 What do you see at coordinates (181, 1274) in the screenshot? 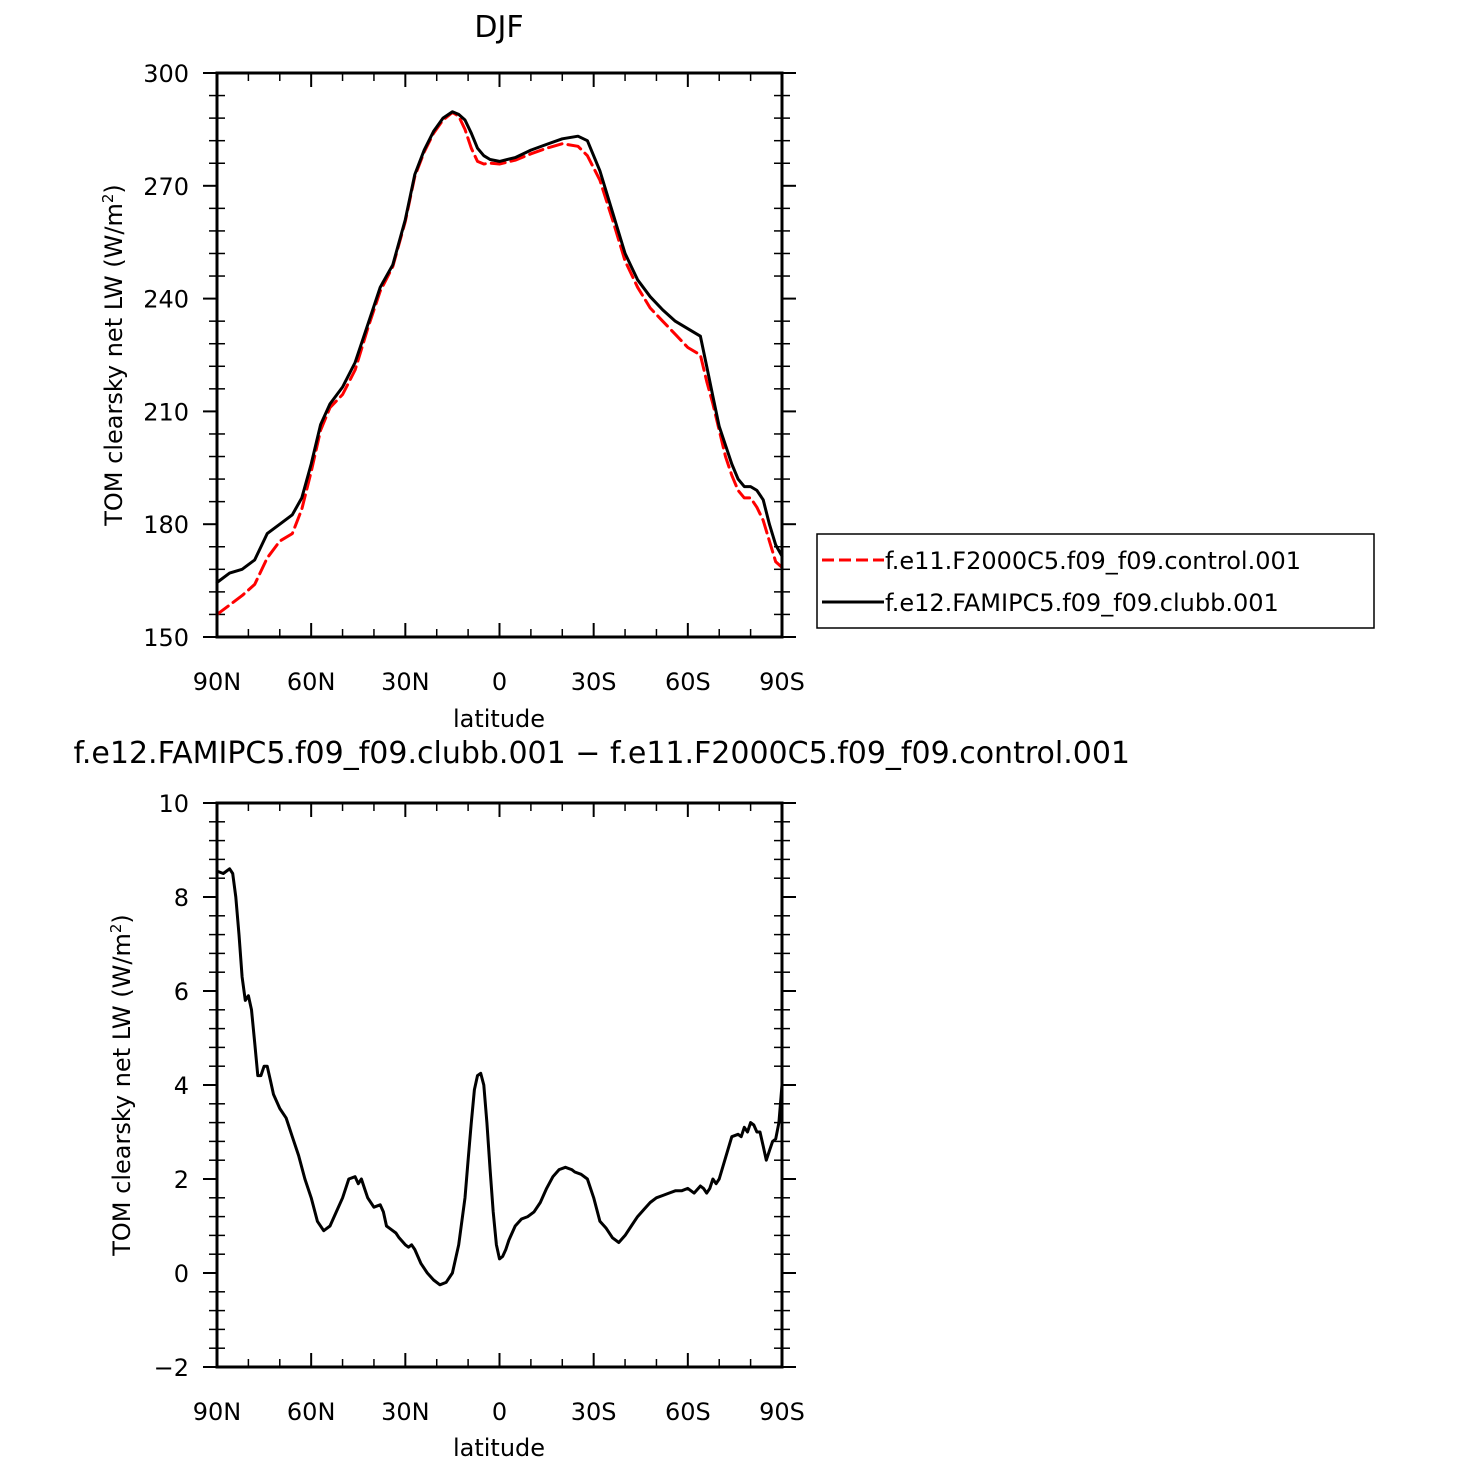
I see `y-tick-label: 0` at bounding box center [181, 1274].